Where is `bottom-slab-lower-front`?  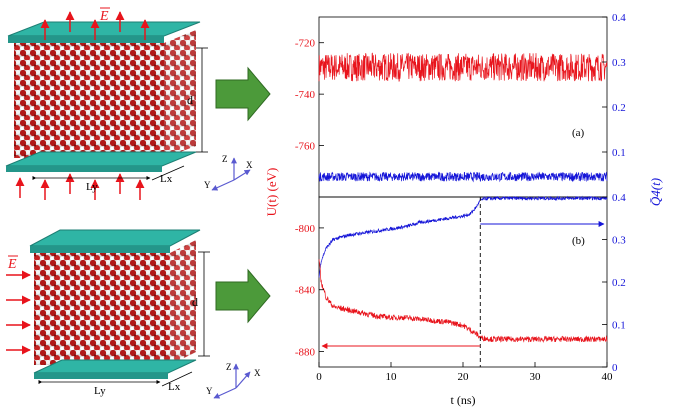 bottom-slab-lower-front is located at coordinates (101, 376).